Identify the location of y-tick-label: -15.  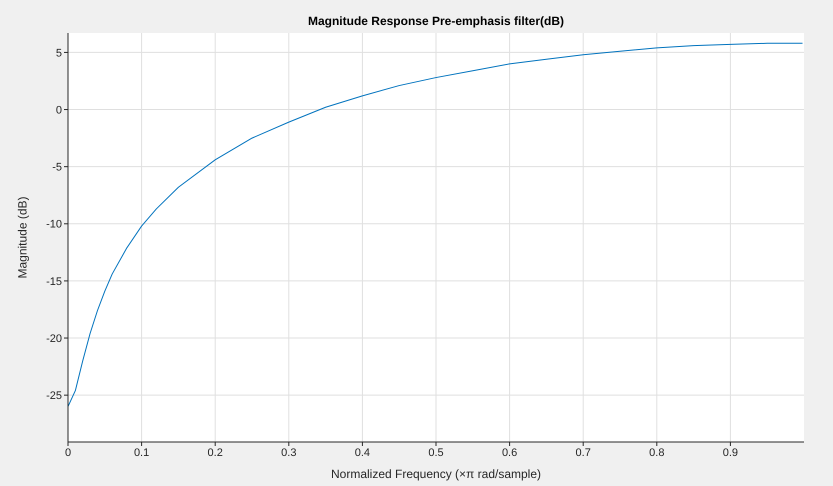
(54, 282).